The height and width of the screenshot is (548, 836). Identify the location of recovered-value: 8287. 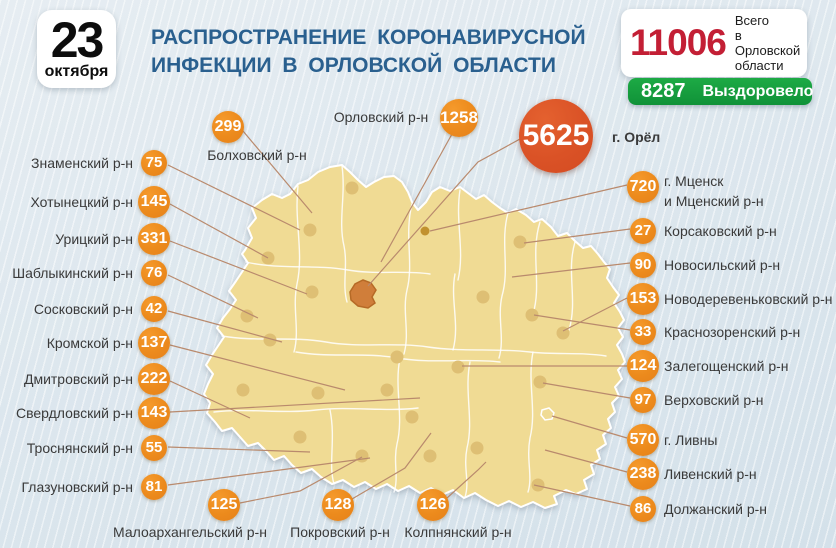
(663, 91).